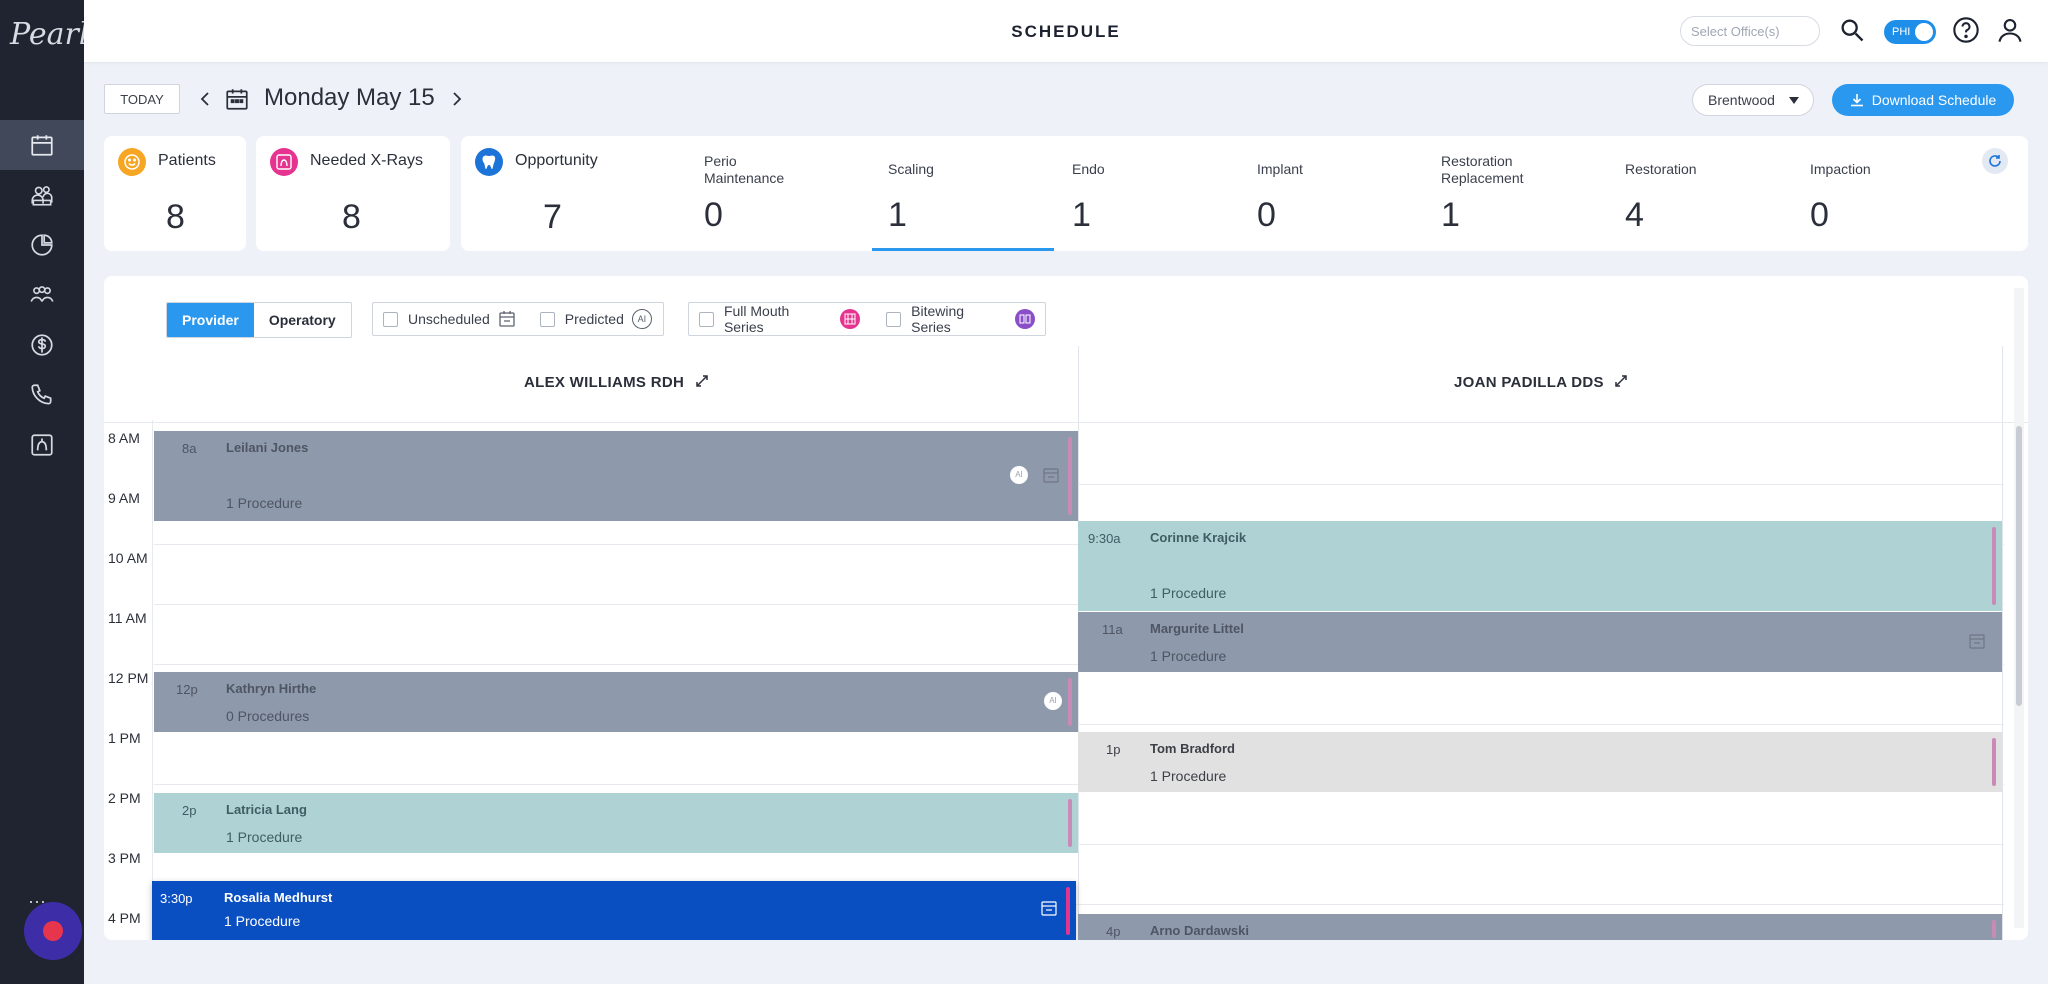 This screenshot has width=2048, height=984. What do you see at coordinates (205, 99) in the screenshot?
I see `chevron-left-icon` at bounding box center [205, 99].